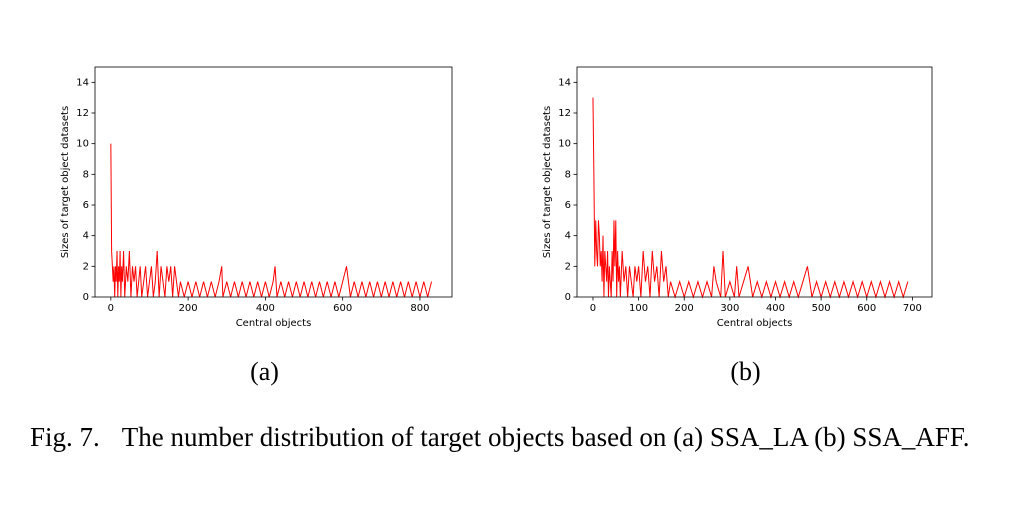  I want to click on x-tick-label: 700, so click(912, 308).